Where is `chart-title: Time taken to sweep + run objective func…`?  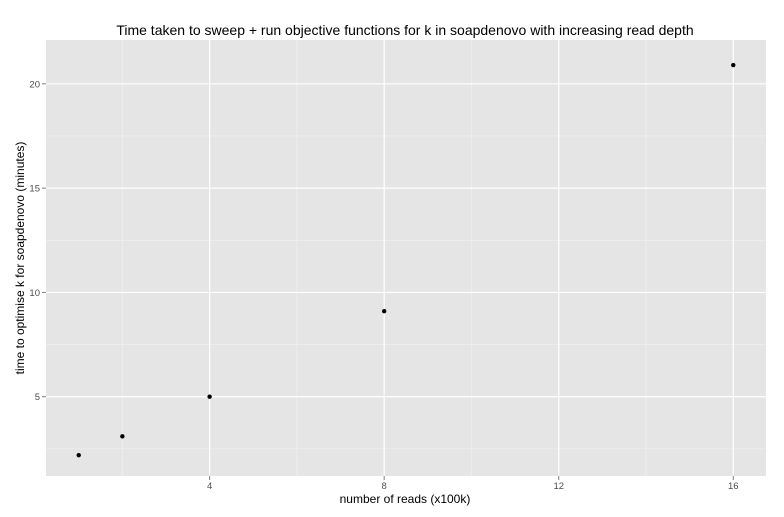 chart-title: Time taken to sweep + run objective func… is located at coordinates (404, 30).